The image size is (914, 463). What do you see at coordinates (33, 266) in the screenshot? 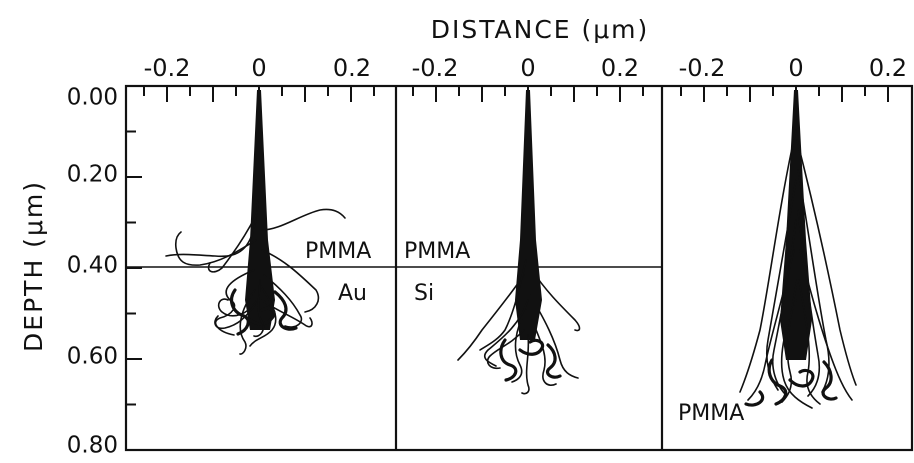
I see `y-axis-title: DEPTH (μm)` at bounding box center [33, 266].